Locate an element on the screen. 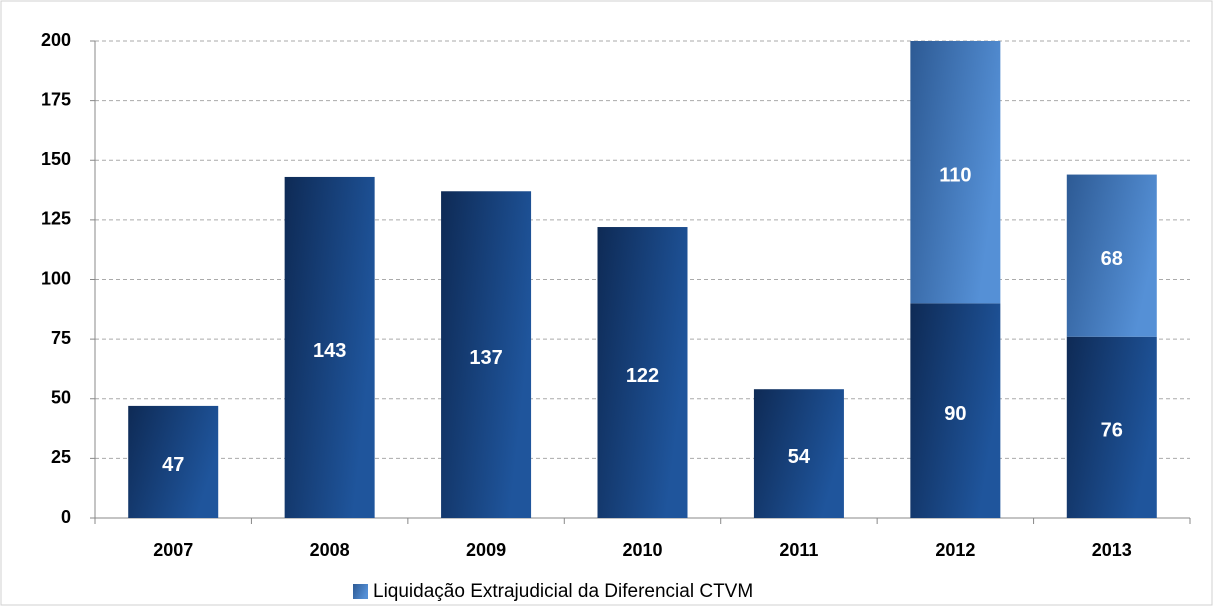 The height and width of the screenshot is (607, 1214). x-tick-label: 2012 is located at coordinates (955, 550).